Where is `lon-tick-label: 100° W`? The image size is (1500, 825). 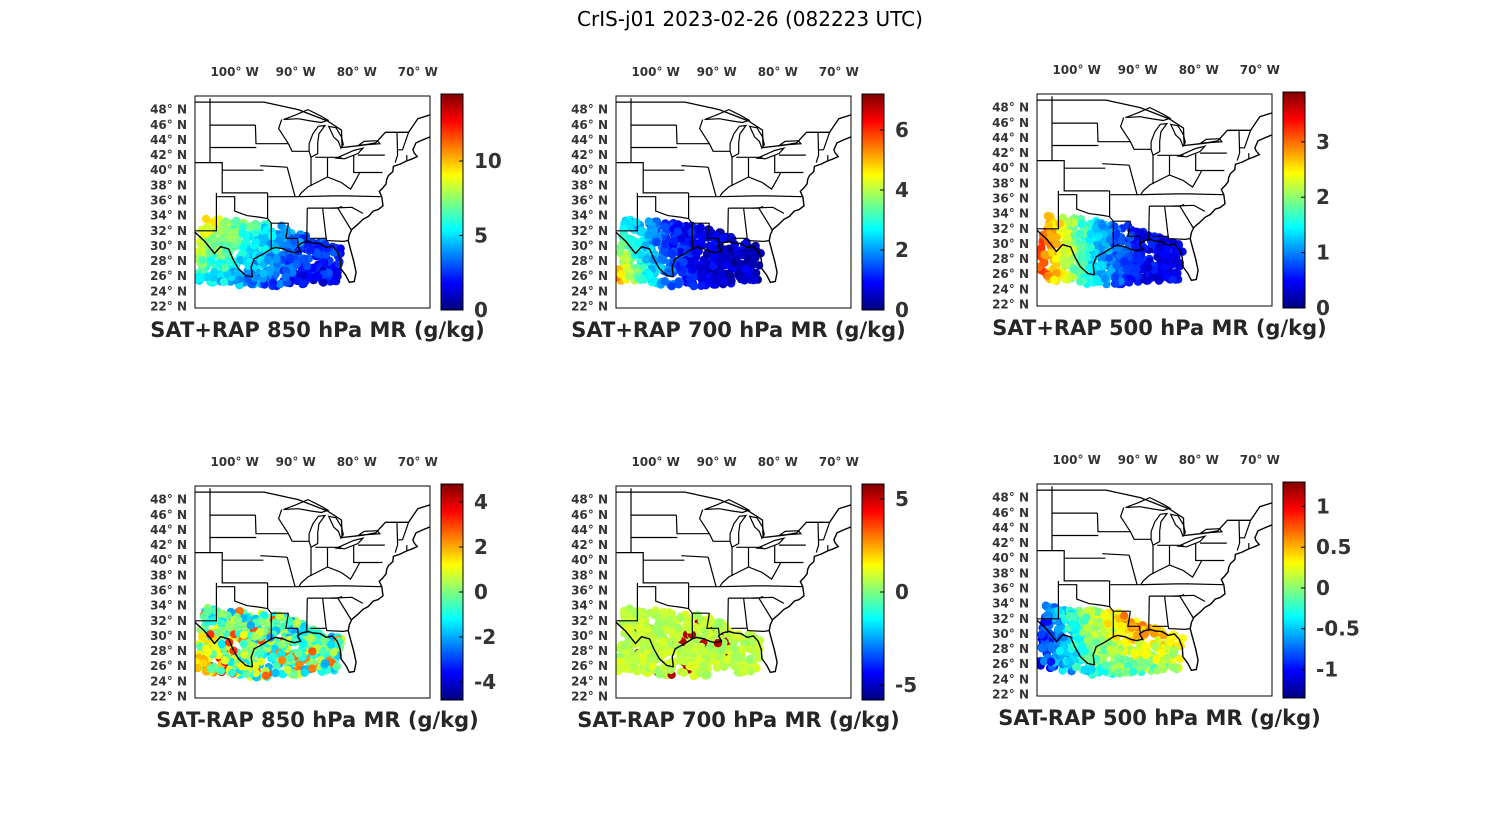 lon-tick-label: 100° W is located at coordinates (655, 72).